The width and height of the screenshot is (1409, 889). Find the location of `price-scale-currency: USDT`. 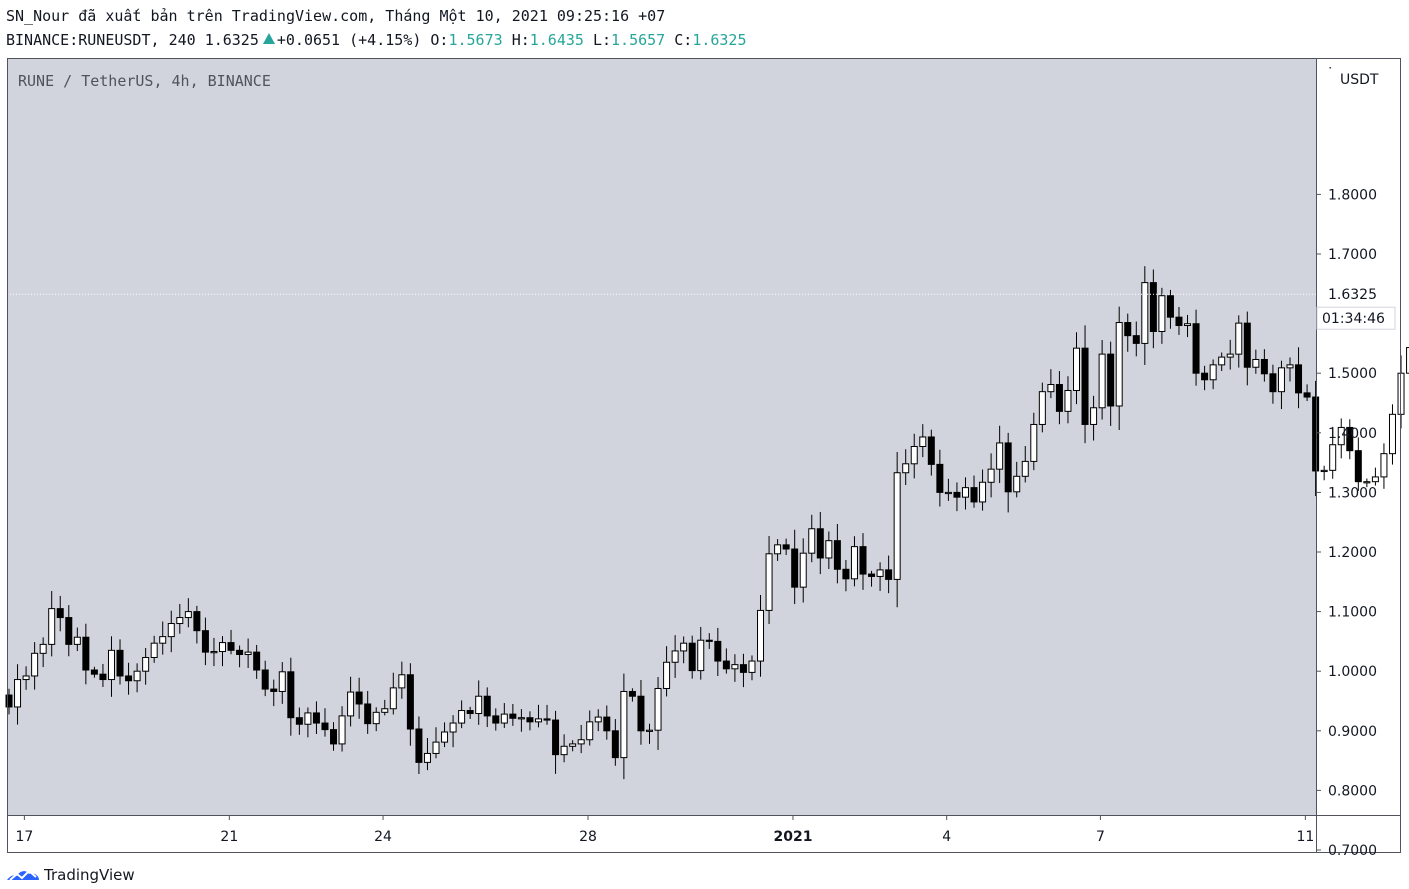

price-scale-currency: USDT is located at coordinates (1359, 80).